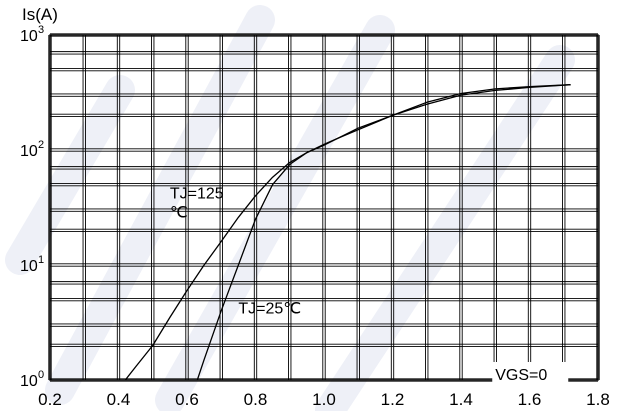 This screenshot has width=625, height=411. Describe the element at coordinates (393, 399) in the screenshot. I see `x-tick-label: 1.2` at that location.